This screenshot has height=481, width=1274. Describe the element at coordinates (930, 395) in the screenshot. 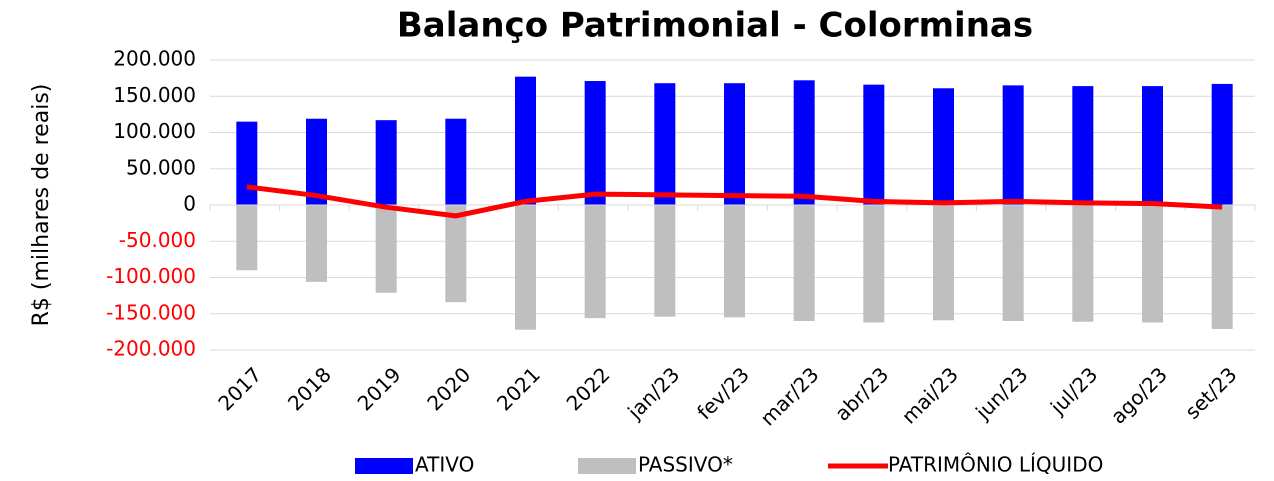

I see `x-tick-label: mai/23` at that location.